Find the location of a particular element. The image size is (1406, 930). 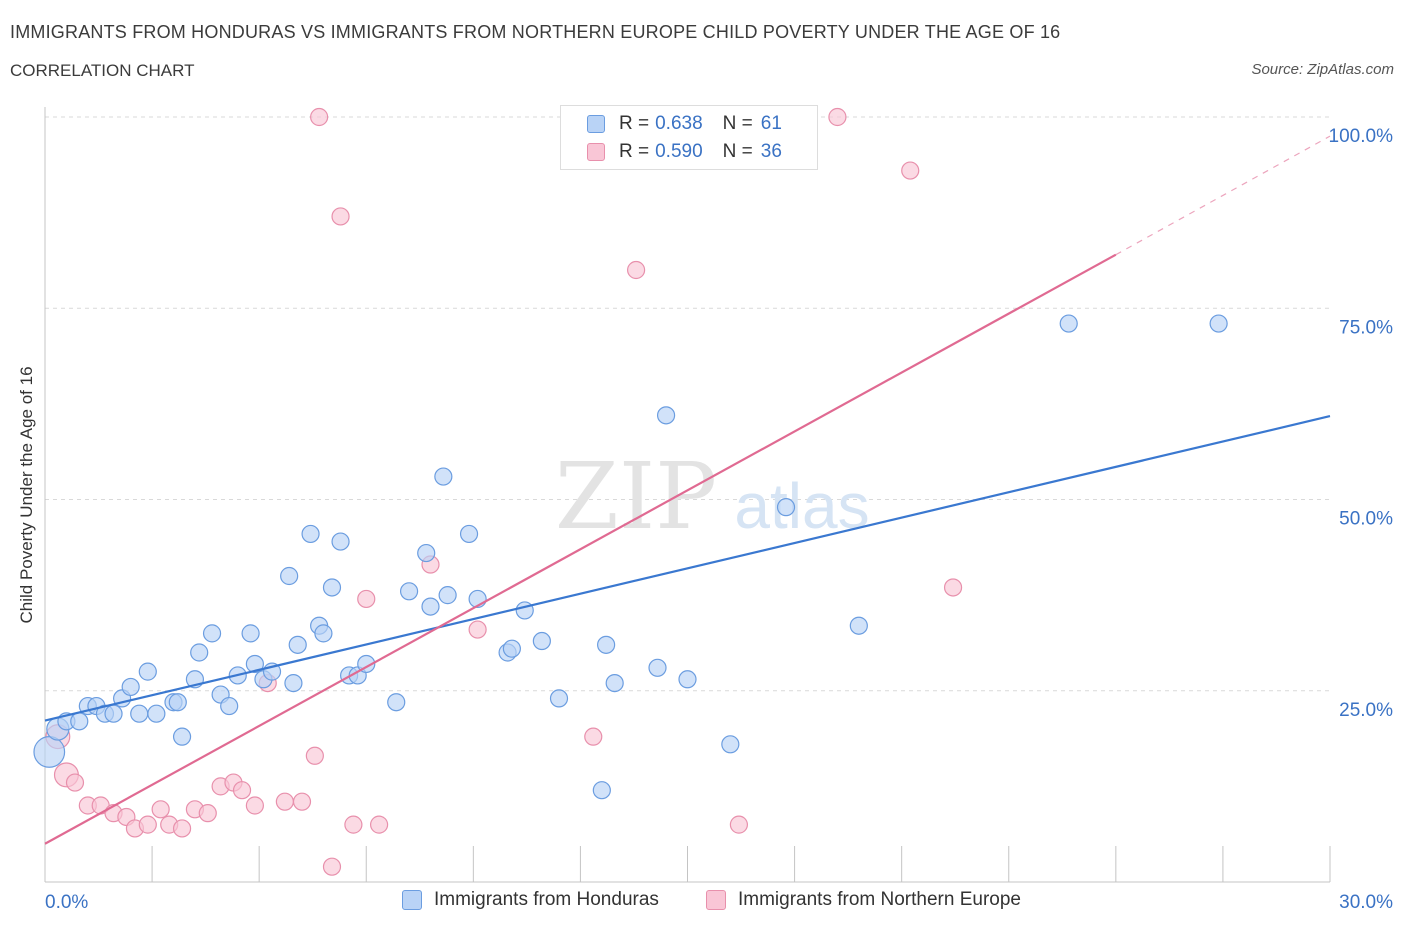

y-tick-label: 75.0% is located at coordinates (1366, 327).